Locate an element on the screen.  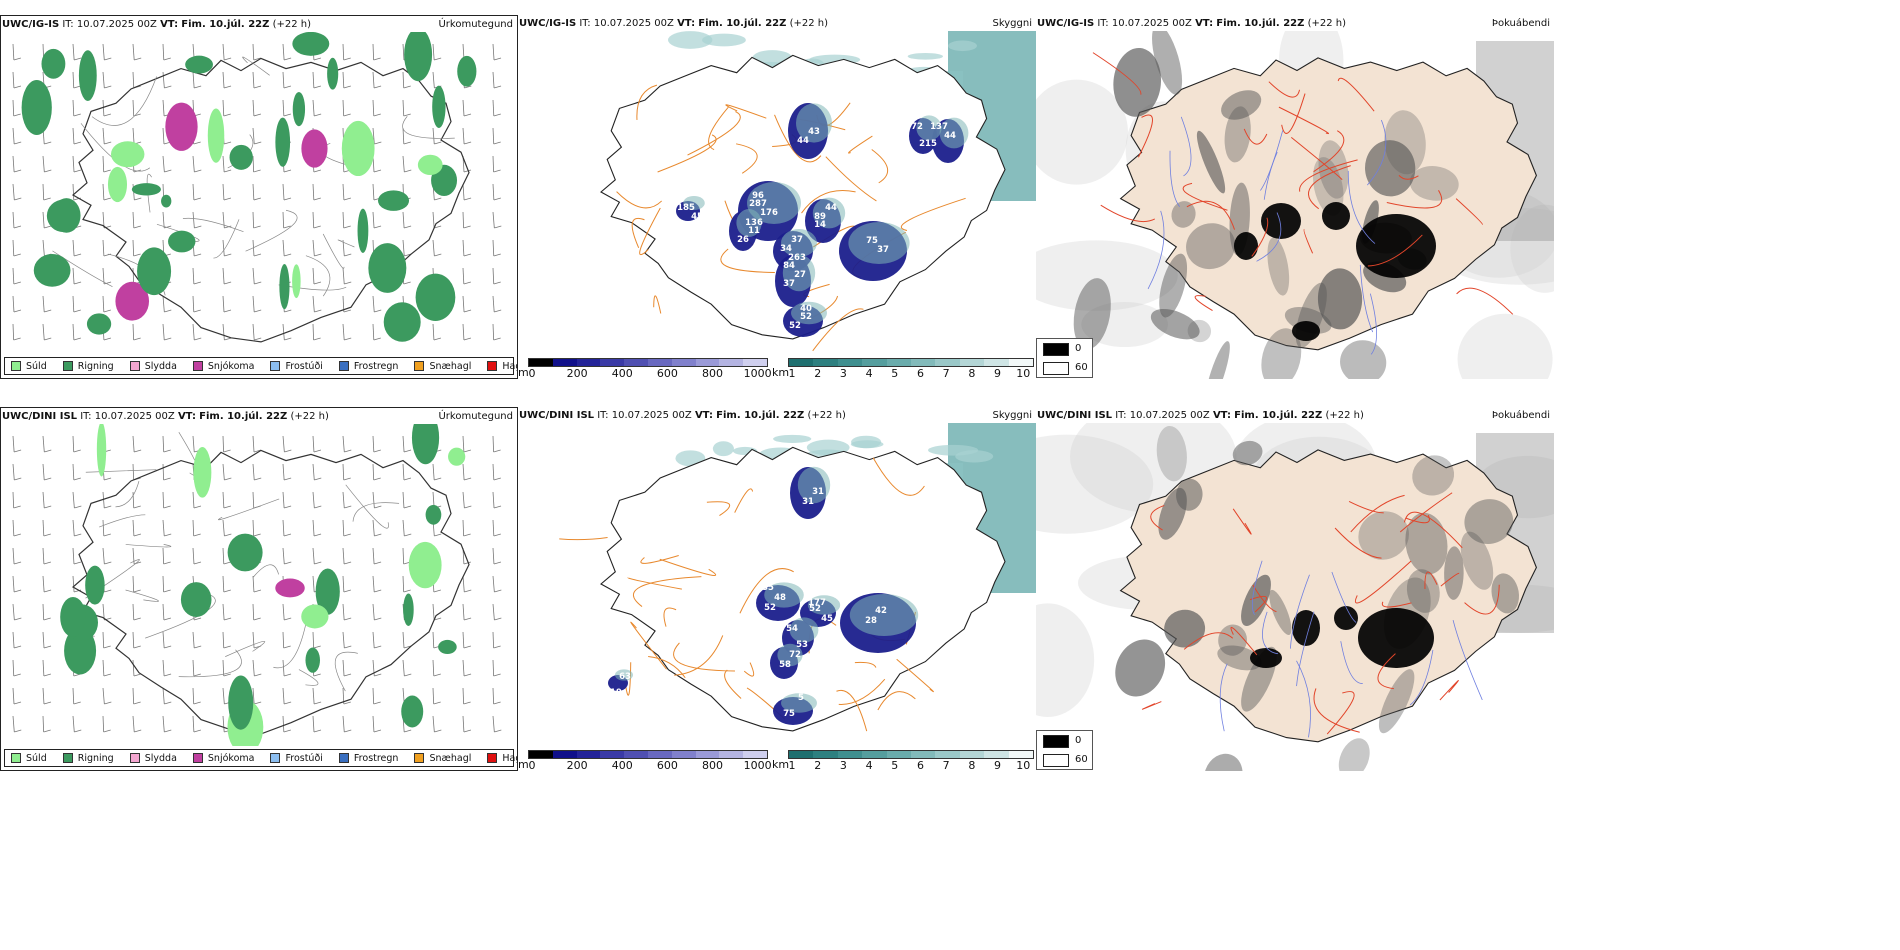
cloud-base-value: 35 is located at coordinates (768, 588).